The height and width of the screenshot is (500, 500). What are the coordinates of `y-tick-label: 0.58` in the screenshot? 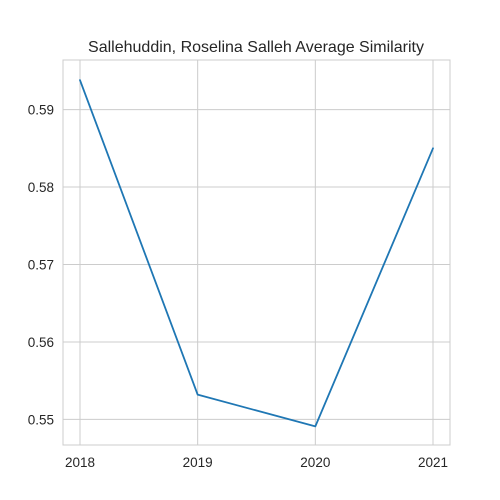 It's located at (41, 187).